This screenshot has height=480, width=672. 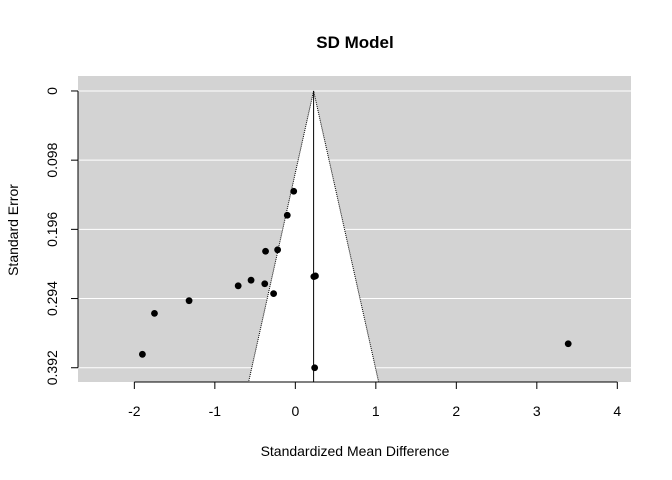 I want to click on chart-title: SD Model, so click(x=354, y=42).